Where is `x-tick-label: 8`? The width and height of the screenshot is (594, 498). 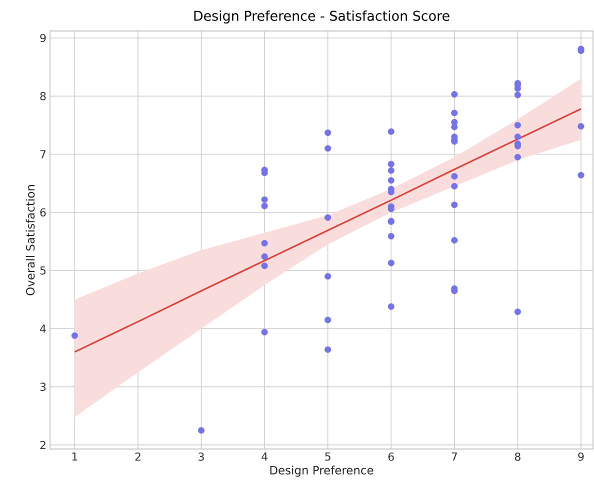
x-tick-label: 8 is located at coordinates (517, 456).